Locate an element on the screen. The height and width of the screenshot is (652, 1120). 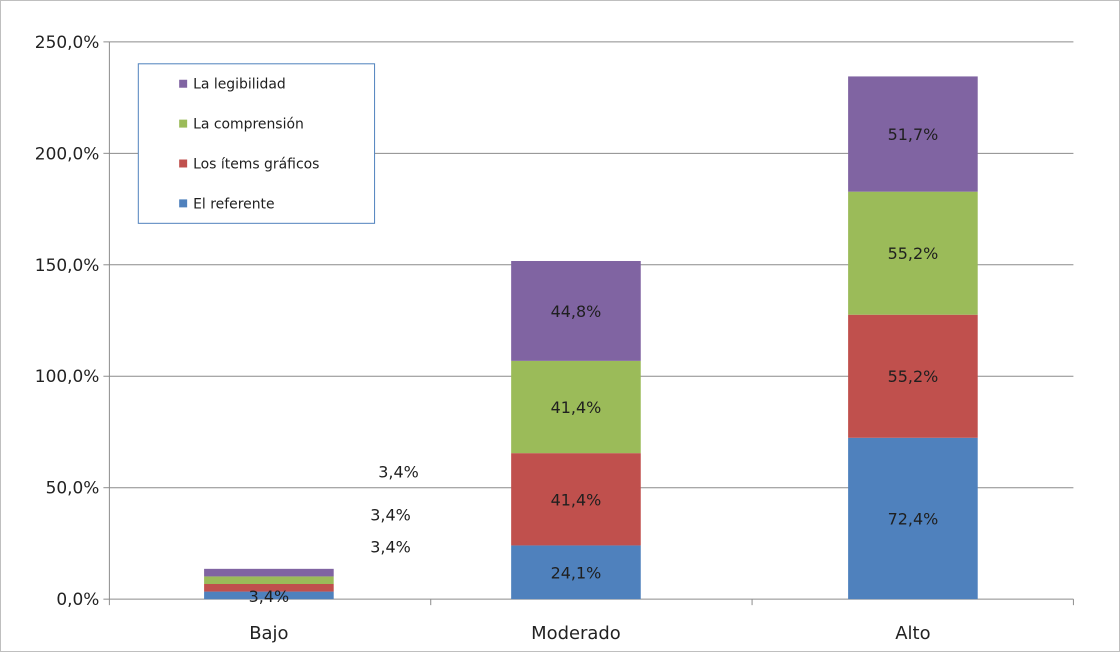
y-tick-label: 250,0% is located at coordinates (67, 42).